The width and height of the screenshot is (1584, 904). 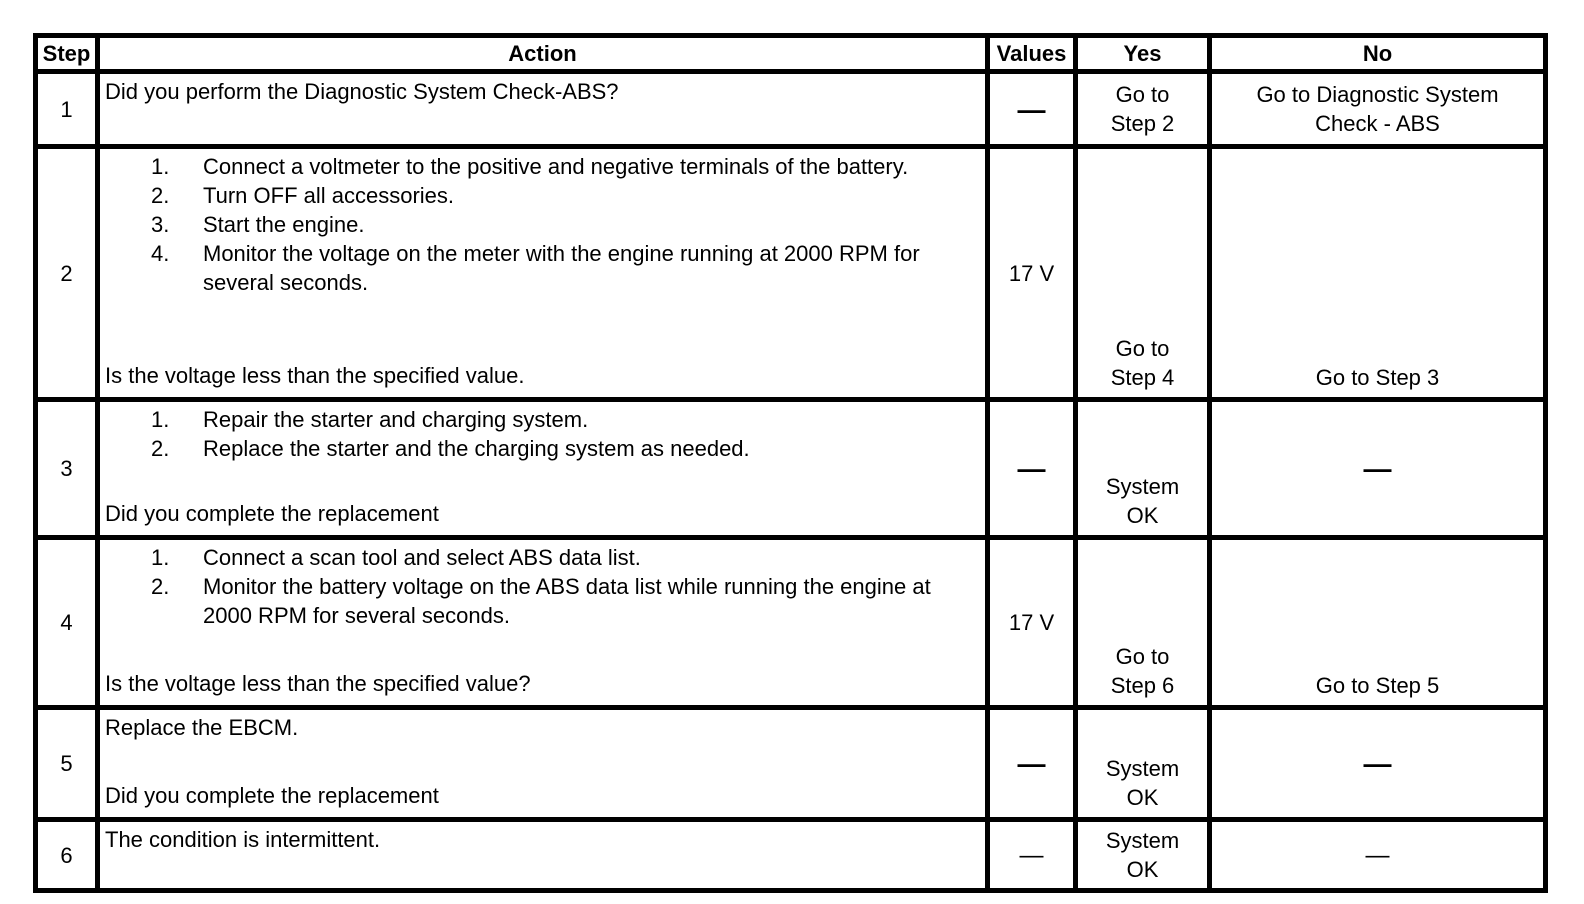 I want to click on header-row: Step Action Values Yes No, so click(x=790, y=53).